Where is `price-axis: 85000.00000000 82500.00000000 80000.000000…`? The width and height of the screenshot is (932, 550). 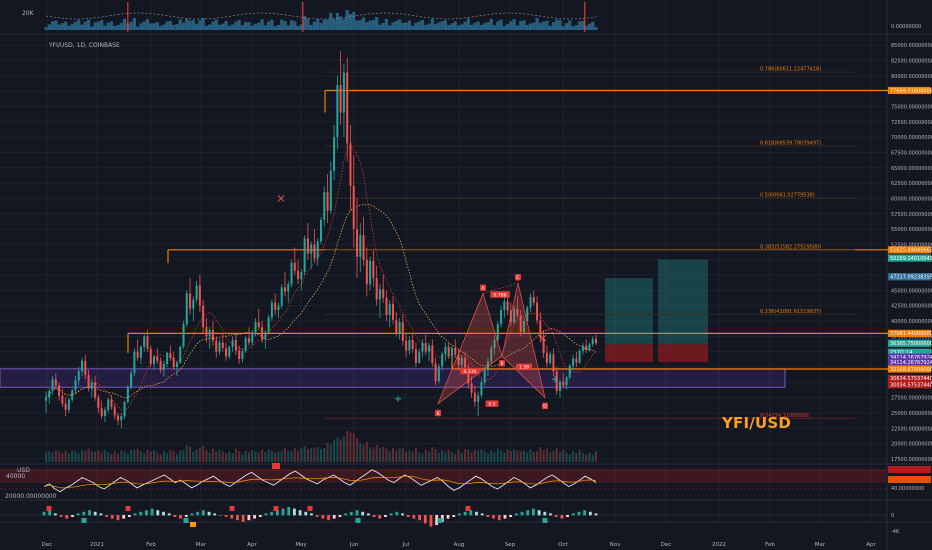
price-axis: 85000.00000000 82500.00000000 80000.000000… is located at coordinates (911, 279).